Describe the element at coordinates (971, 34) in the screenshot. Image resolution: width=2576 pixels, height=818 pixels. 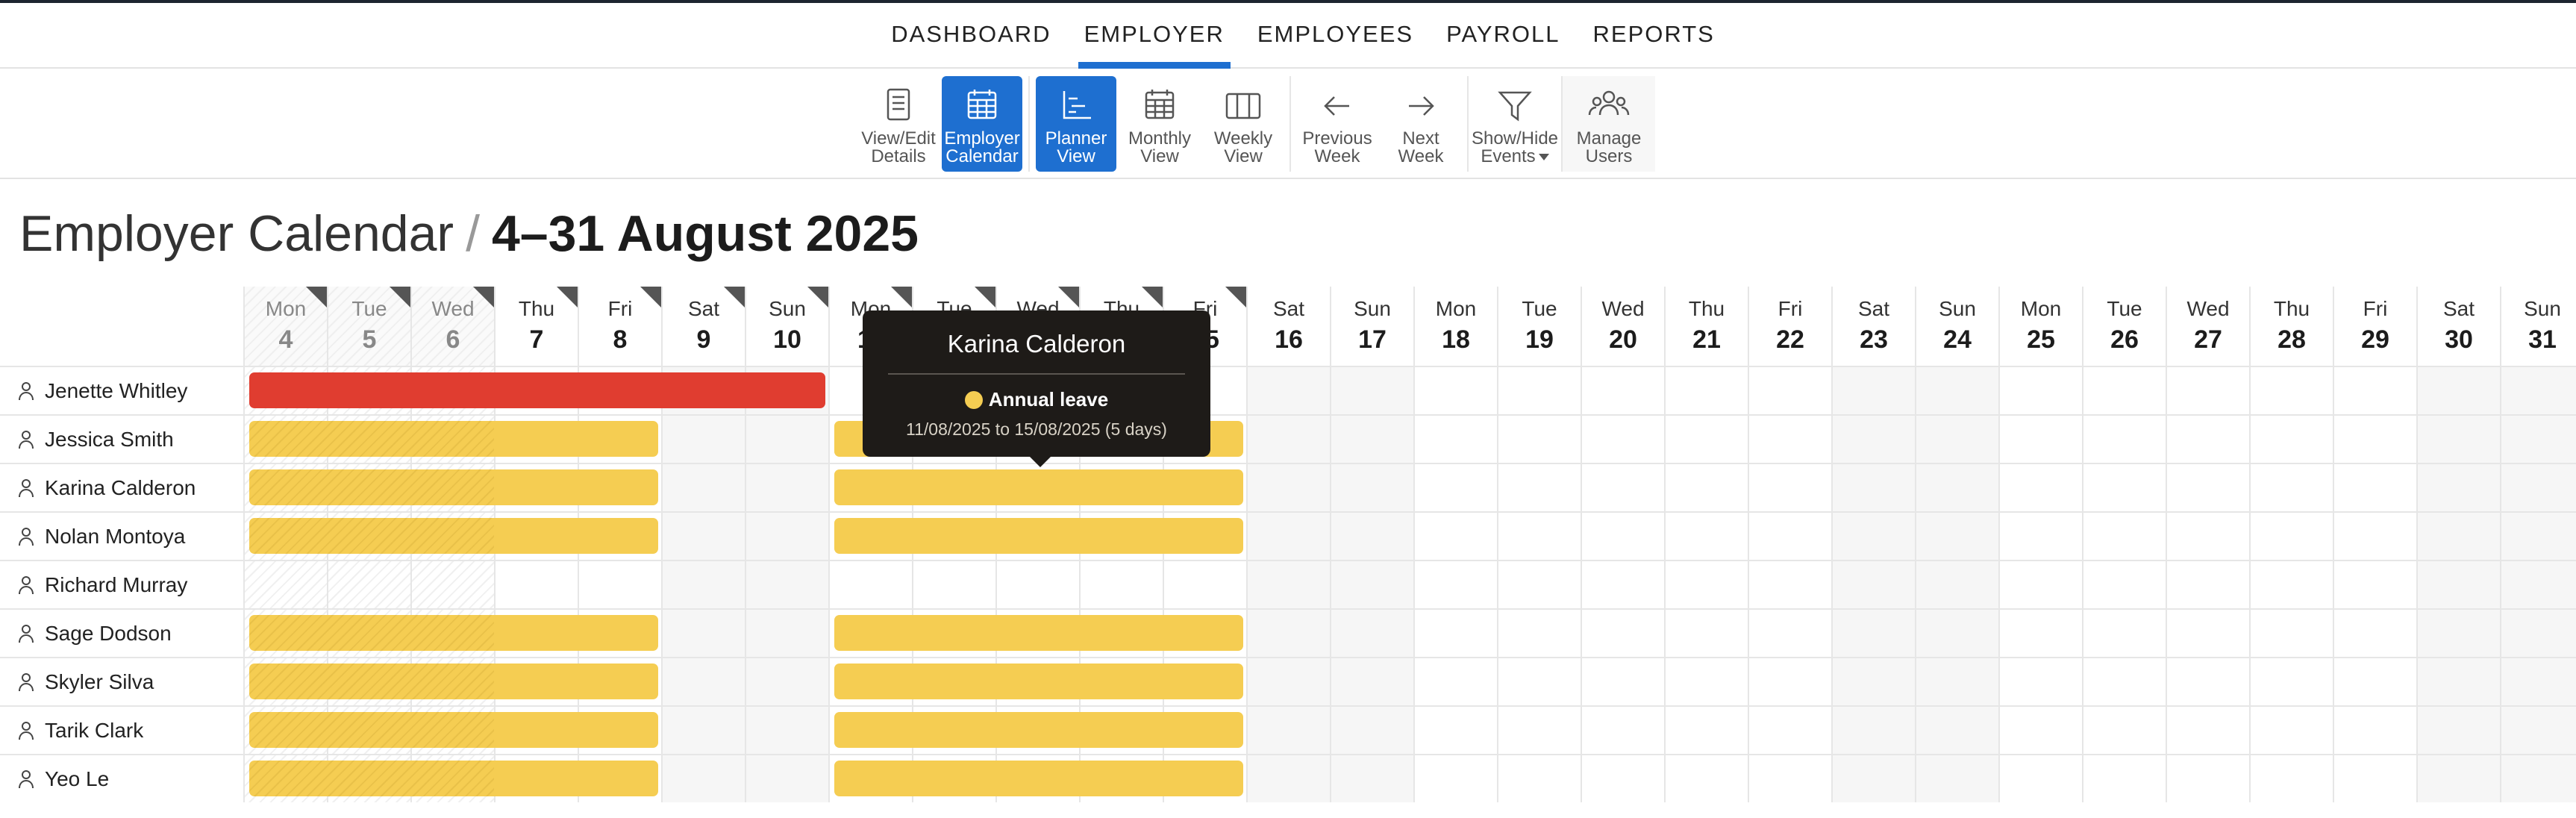
I see `nav-dashboard: DASHBOARD` at that location.